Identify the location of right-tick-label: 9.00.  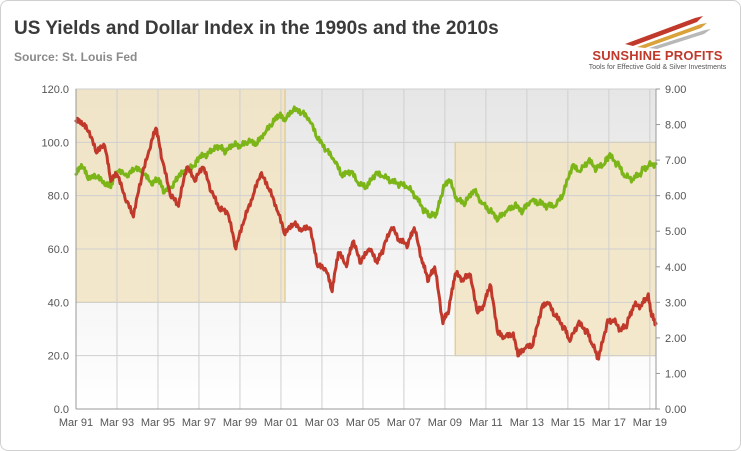
(675, 90).